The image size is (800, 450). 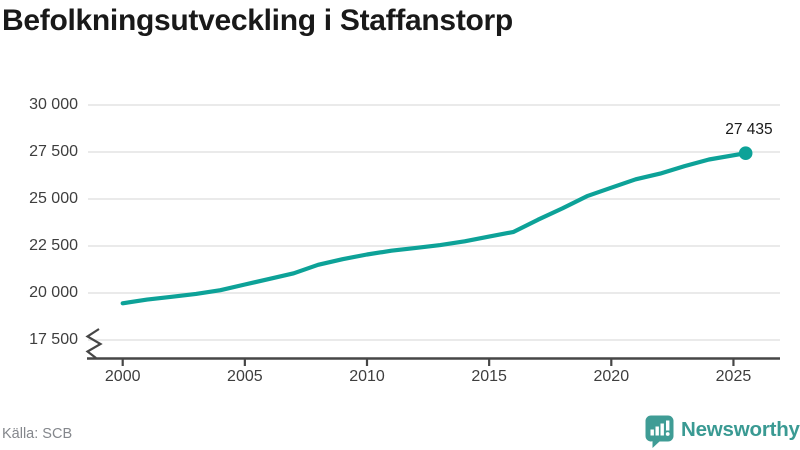 What do you see at coordinates (733, 376) in the screenshot?
I see `x-tick-label: 2025` at bounding box center [733, 376].